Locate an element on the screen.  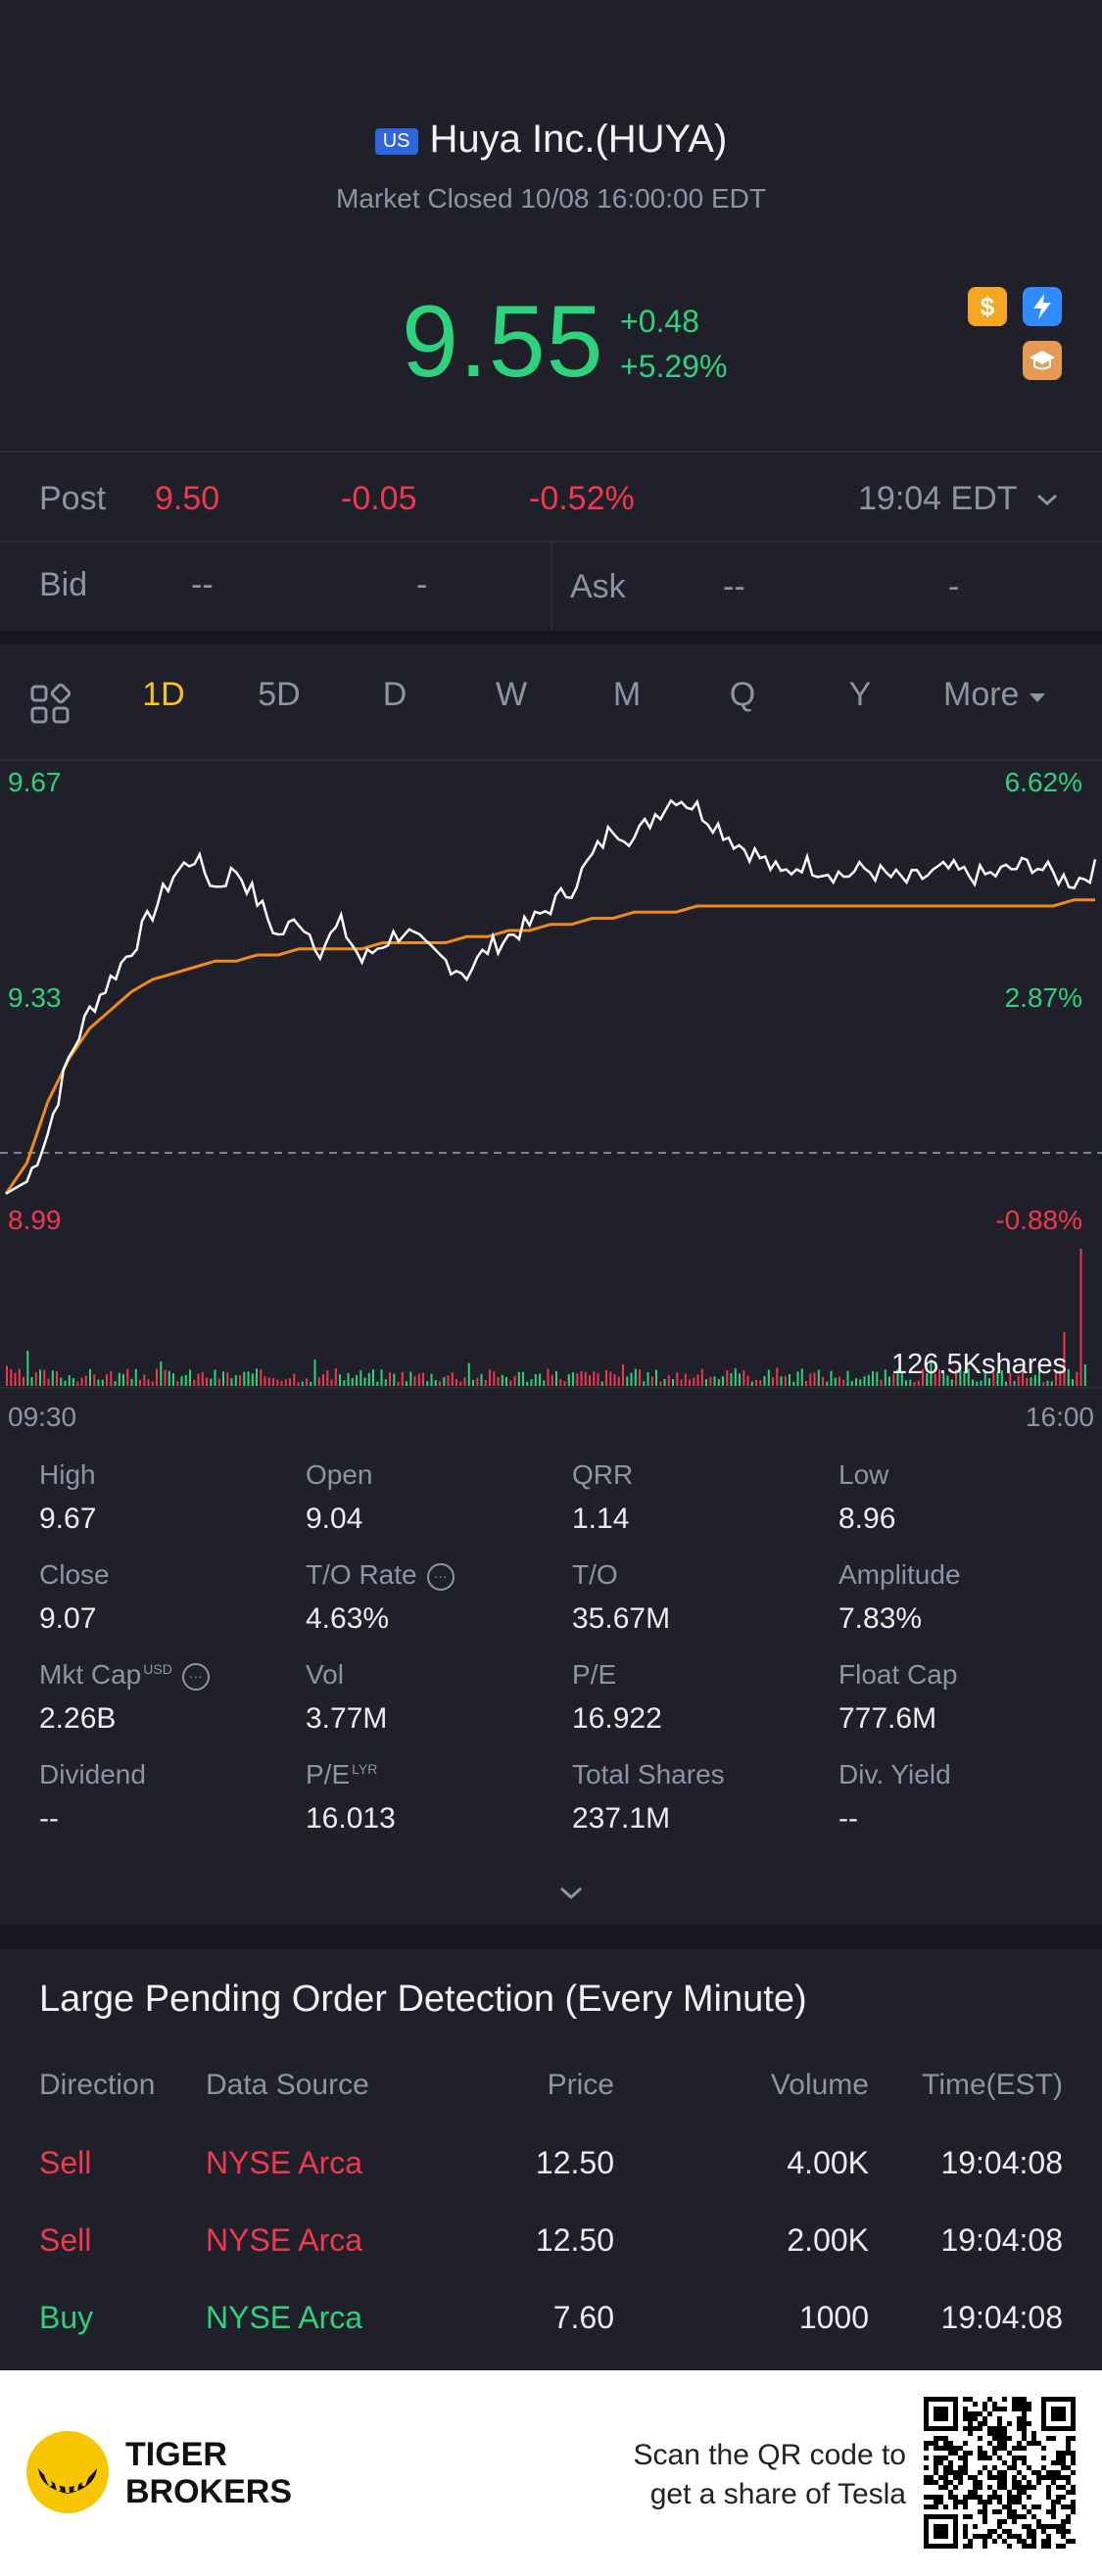
section-band is located at coordinates (551, 1937).